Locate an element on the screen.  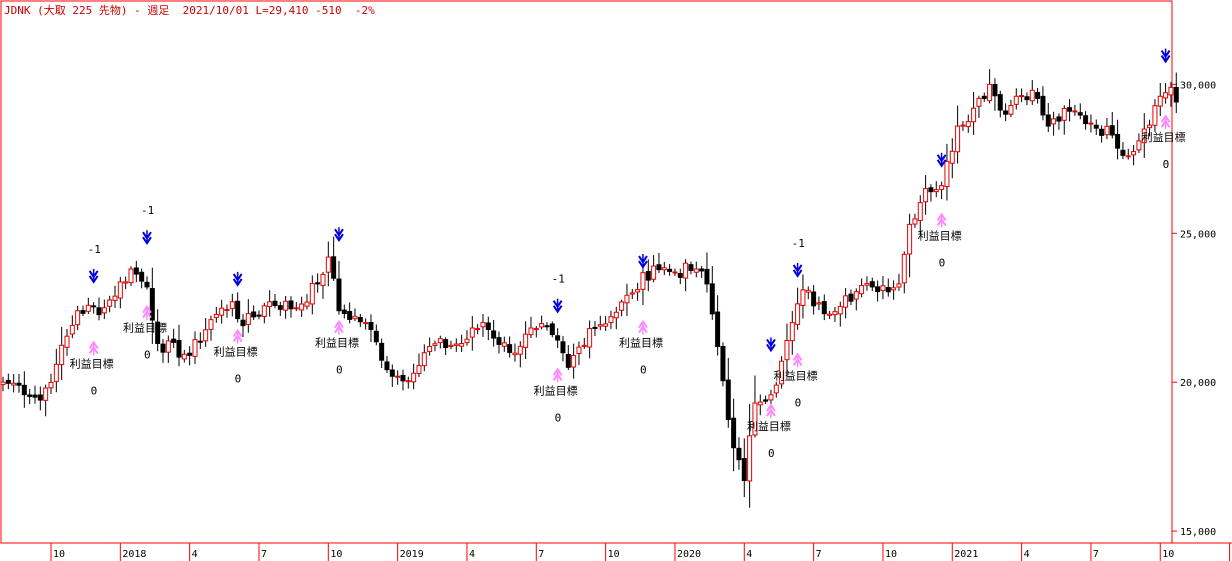
x-tick-label: 10 is located at coordinates (891, 554).